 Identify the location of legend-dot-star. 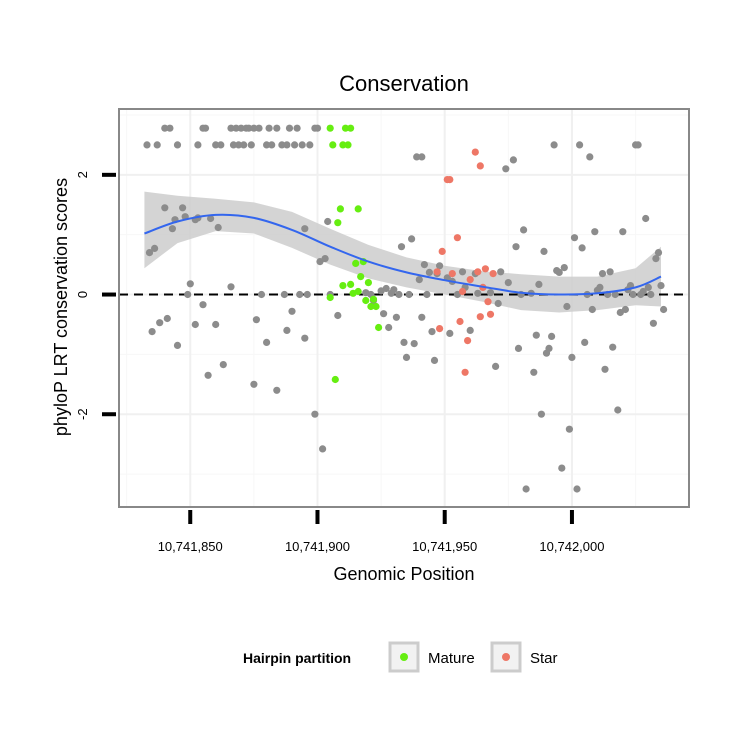
(506, 657).